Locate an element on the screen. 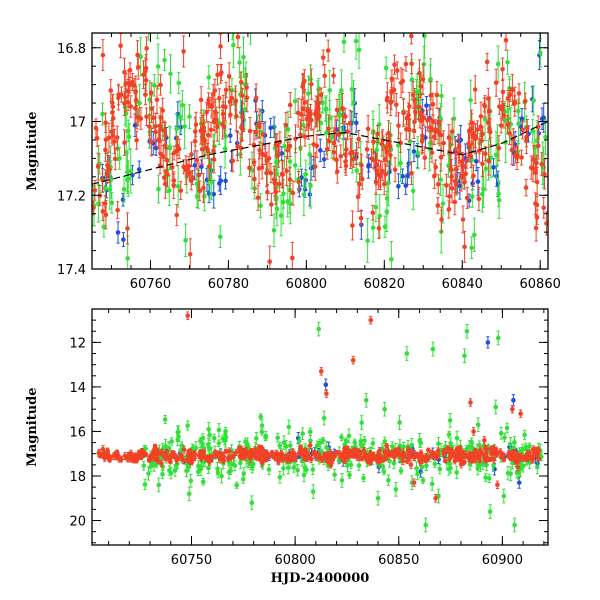  x-axis-title: HJD-2400000 is located at coordinates (320, 578).